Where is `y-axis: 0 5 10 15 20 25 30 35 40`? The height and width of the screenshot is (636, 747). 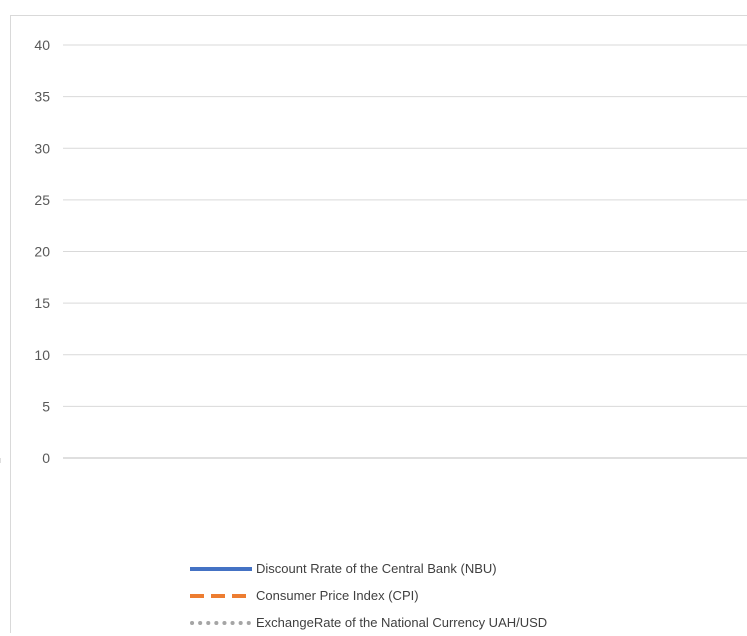 y-axis: 0 5 10 15 20 25 30 35 40 is located at coordinates (42, 251).